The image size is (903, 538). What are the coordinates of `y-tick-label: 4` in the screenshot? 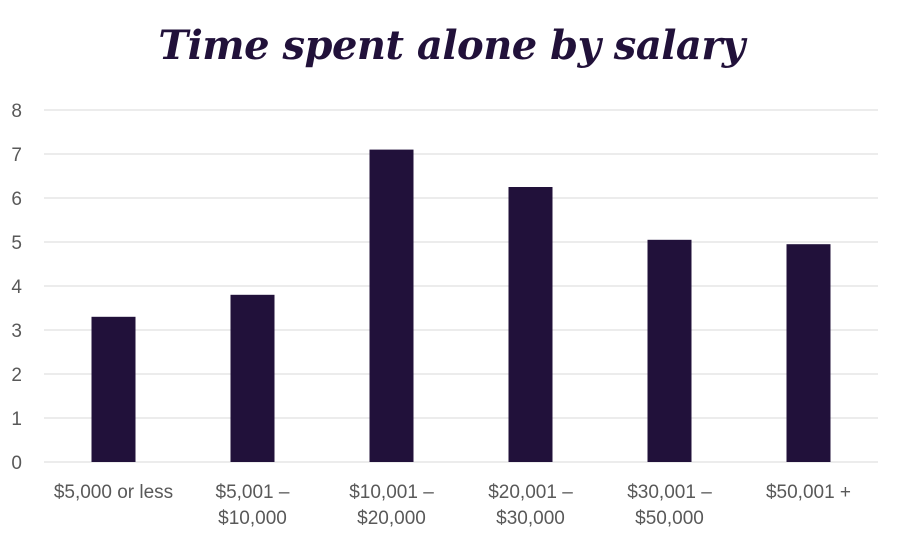 It's located at (16, 287).